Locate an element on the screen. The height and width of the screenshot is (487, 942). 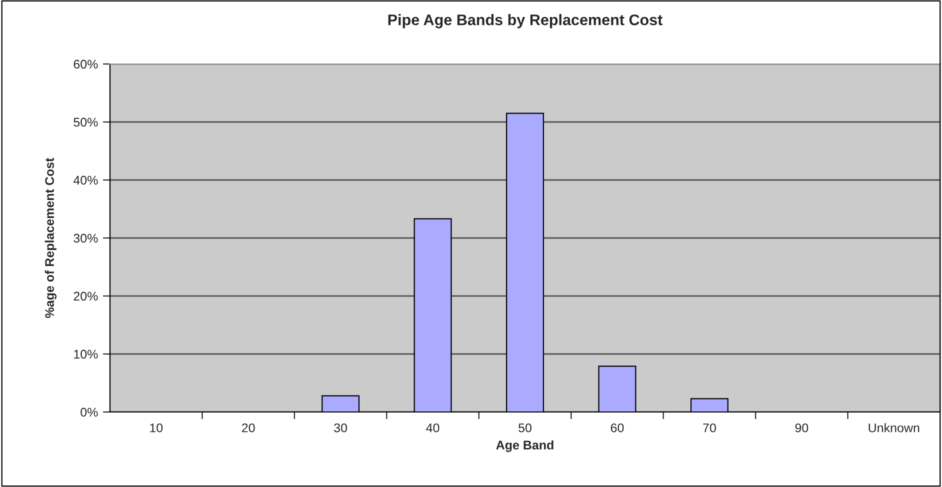
x-tick-label: 10 is located at coordinates (156, 427).